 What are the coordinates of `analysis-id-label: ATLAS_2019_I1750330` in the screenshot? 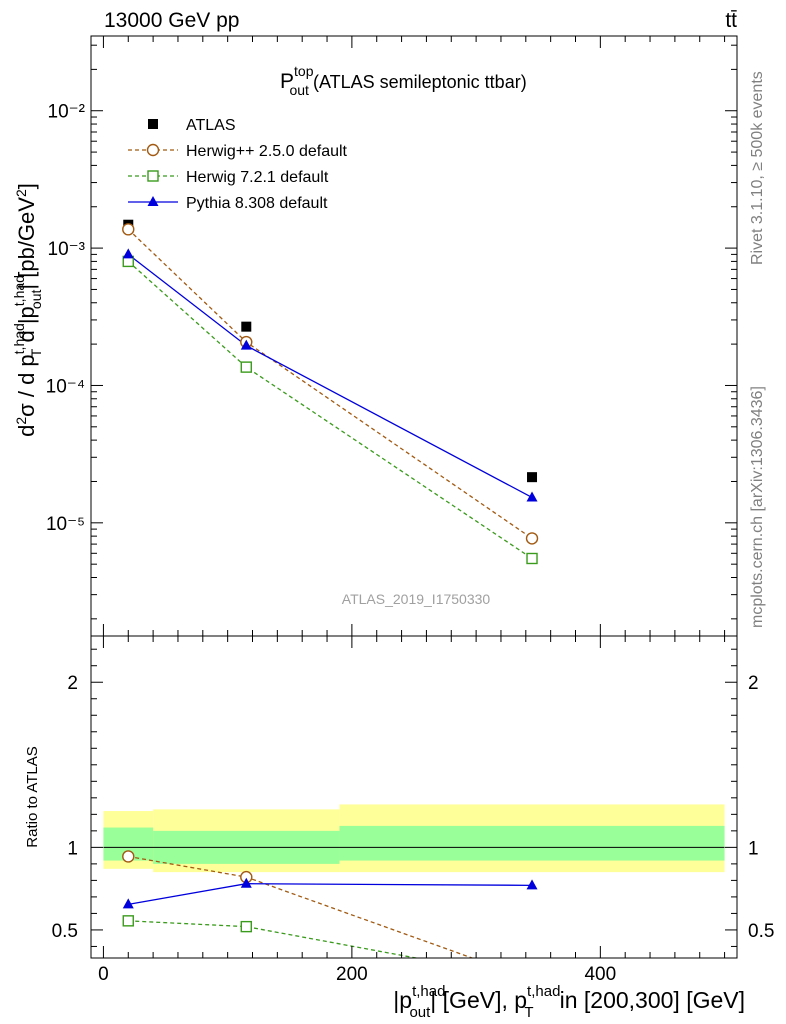 It's located at (416, 599).